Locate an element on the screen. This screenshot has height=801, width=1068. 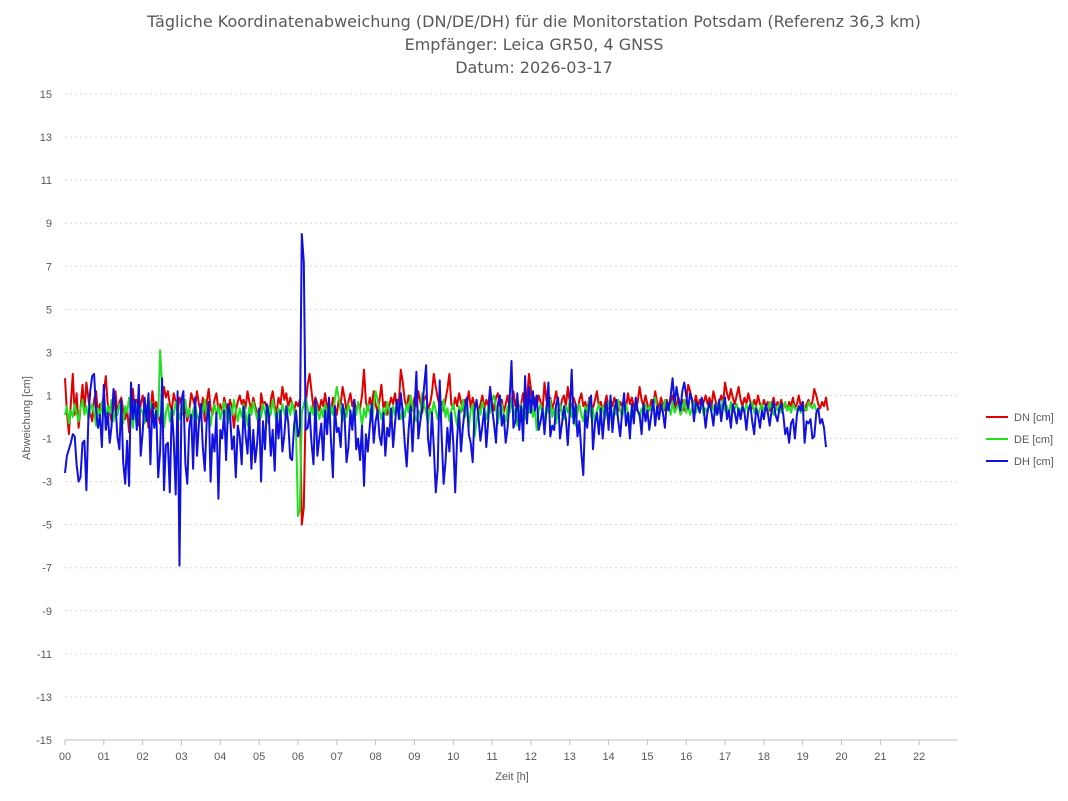
y-tick-label: -11 is located at coordinates (44, 655).